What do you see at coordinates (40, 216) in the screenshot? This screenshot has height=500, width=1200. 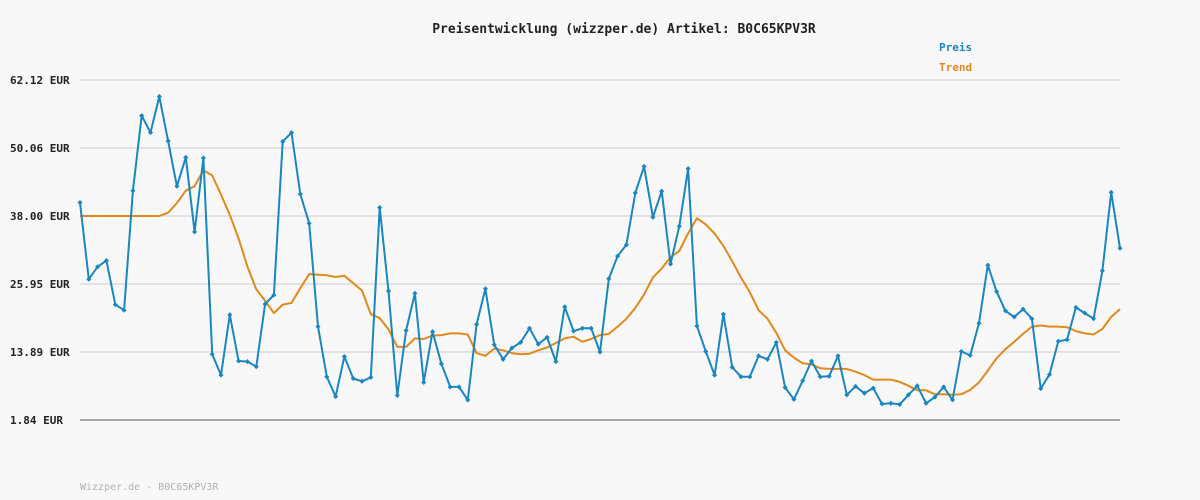 I see `y-tick-label: 38.00 EUR` at bounding box center [40, 216].